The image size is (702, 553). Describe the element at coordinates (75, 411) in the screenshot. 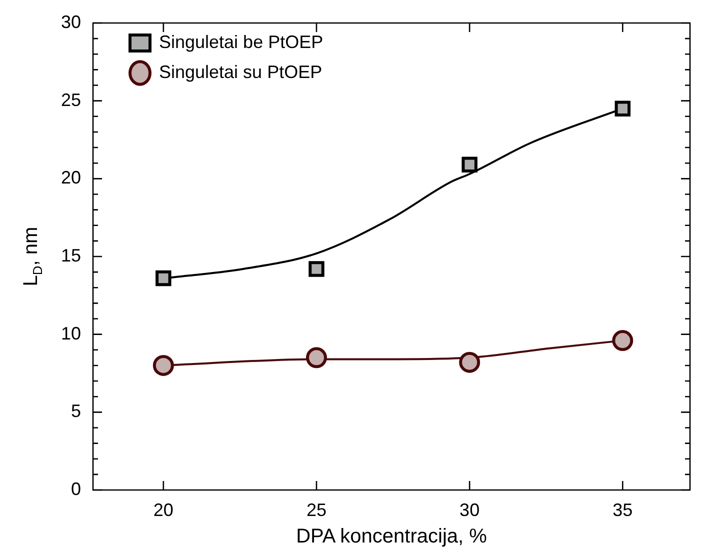

I see `y-tick-label: 5` at that location.